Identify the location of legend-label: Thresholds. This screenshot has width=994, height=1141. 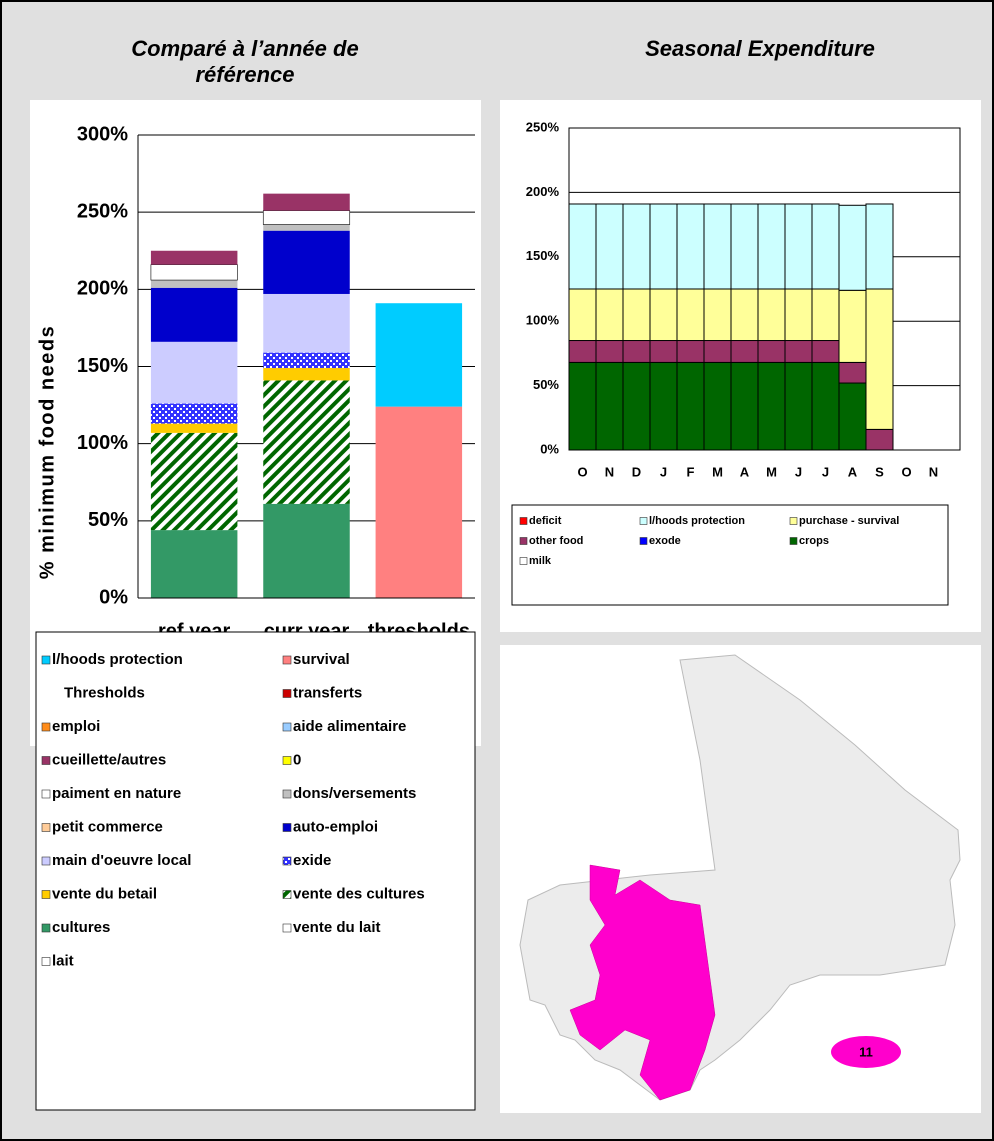
(104, 692).